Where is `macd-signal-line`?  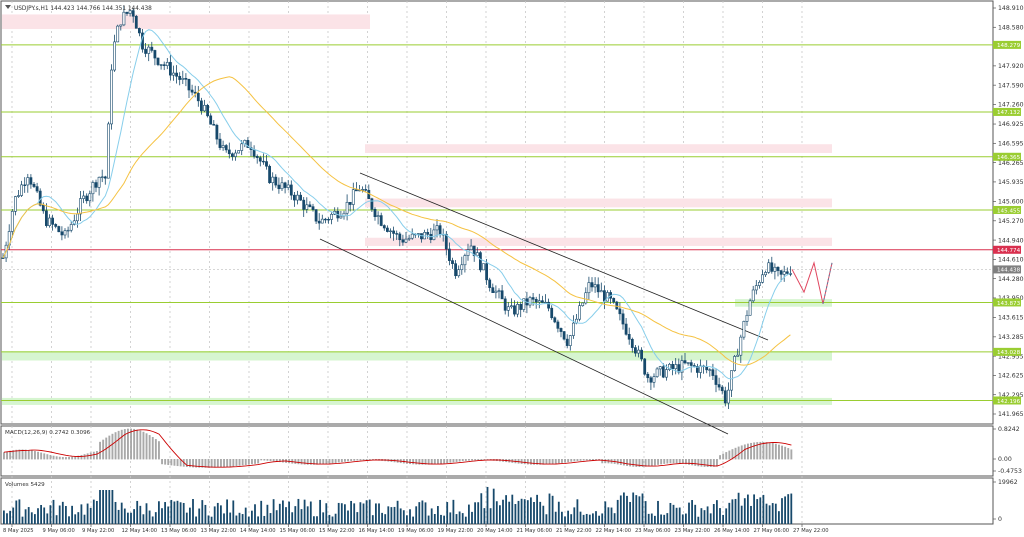 macd-signal-line is located at coordinates (397, 448).